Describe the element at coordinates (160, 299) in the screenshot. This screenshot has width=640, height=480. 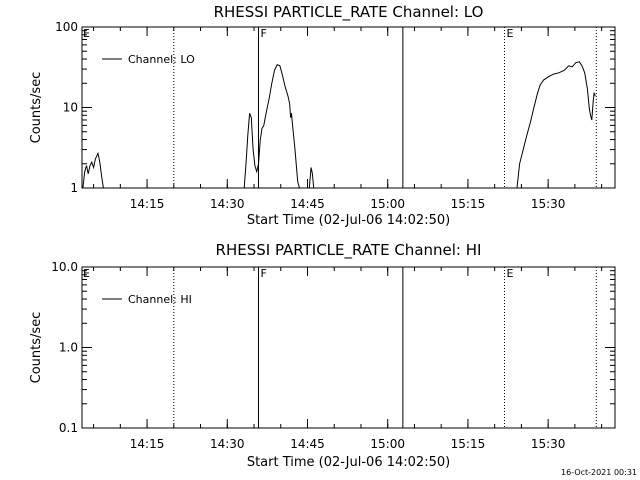
I see `chart-2-legend-label: Channel: HI` at that location.